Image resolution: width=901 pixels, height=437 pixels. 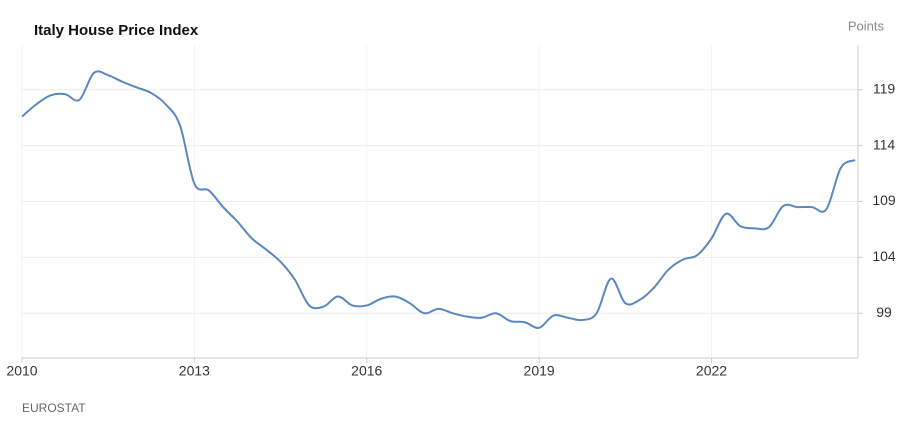 I want to click on y-tick-label: 99, so click(x=884, y=312).